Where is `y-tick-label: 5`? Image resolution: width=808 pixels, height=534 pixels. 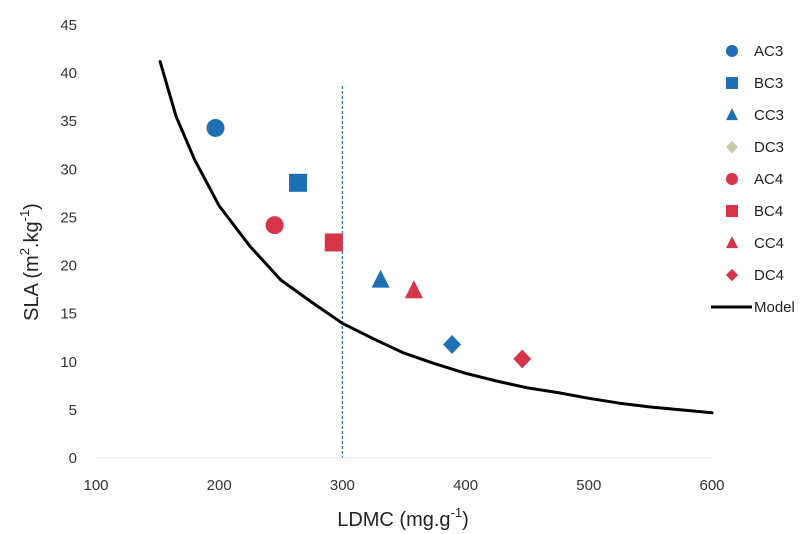
y-tick-label: 5 is located at coordinates (73, 410).